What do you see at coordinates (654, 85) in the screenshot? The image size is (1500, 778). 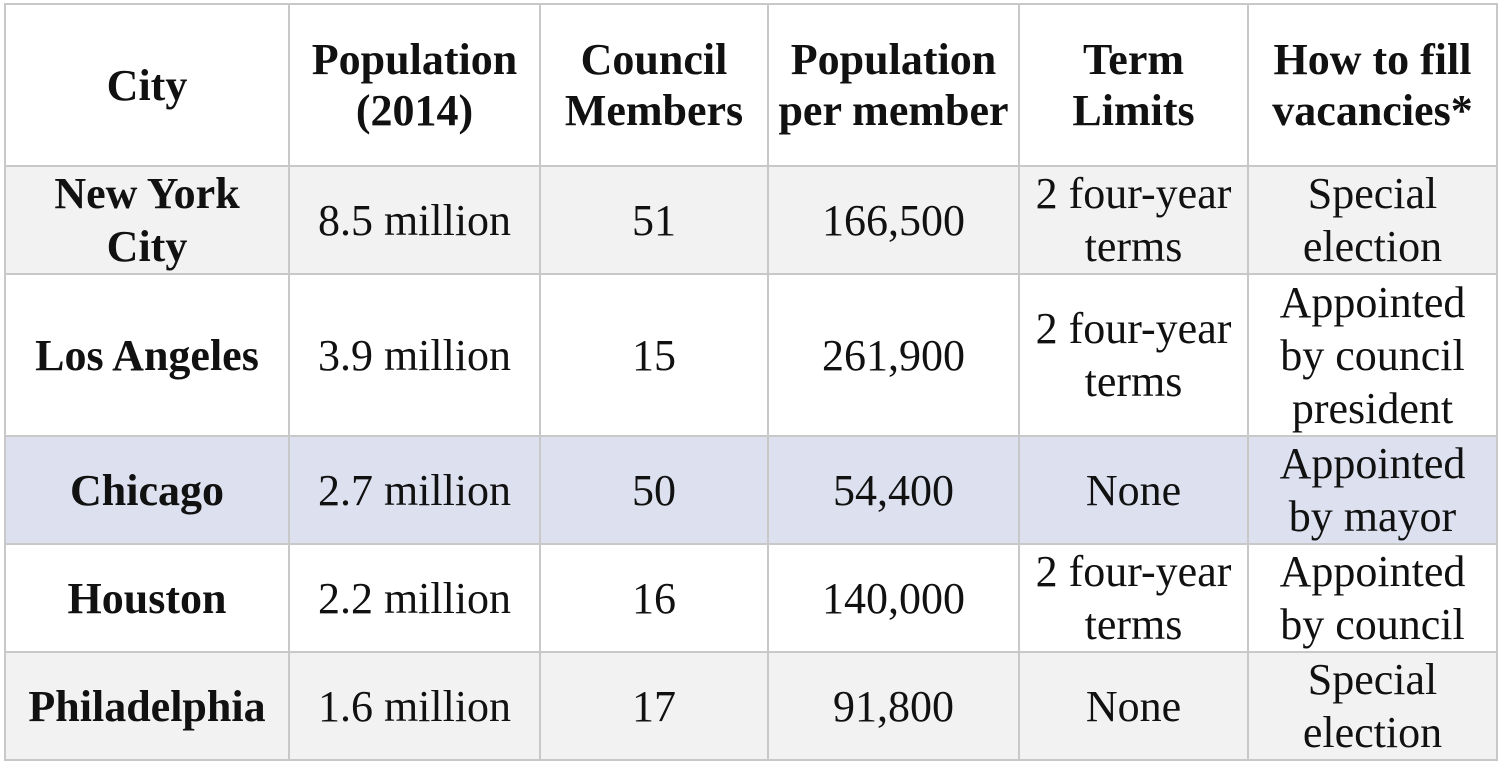 I see `column-header-council-members: Council Members` at bounding box center [654, 85].